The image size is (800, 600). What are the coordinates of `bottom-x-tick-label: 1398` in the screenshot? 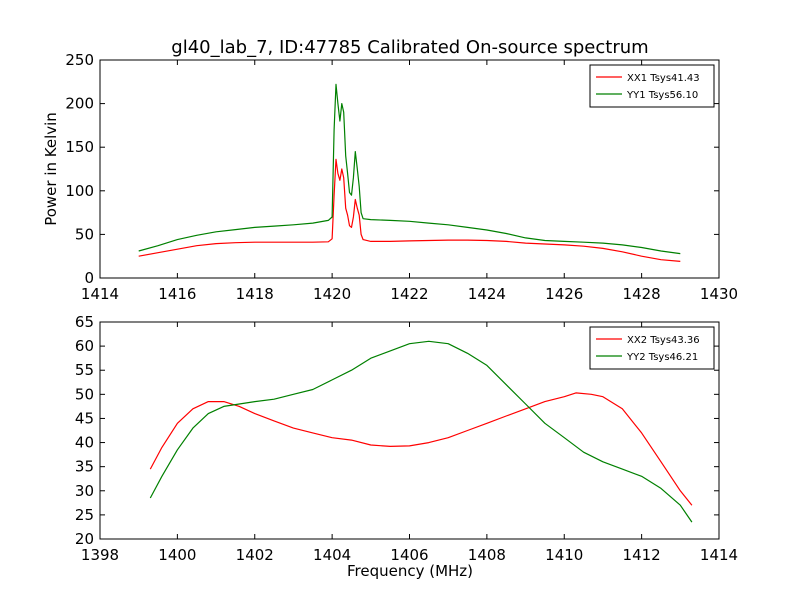 It's located at (100, 555).